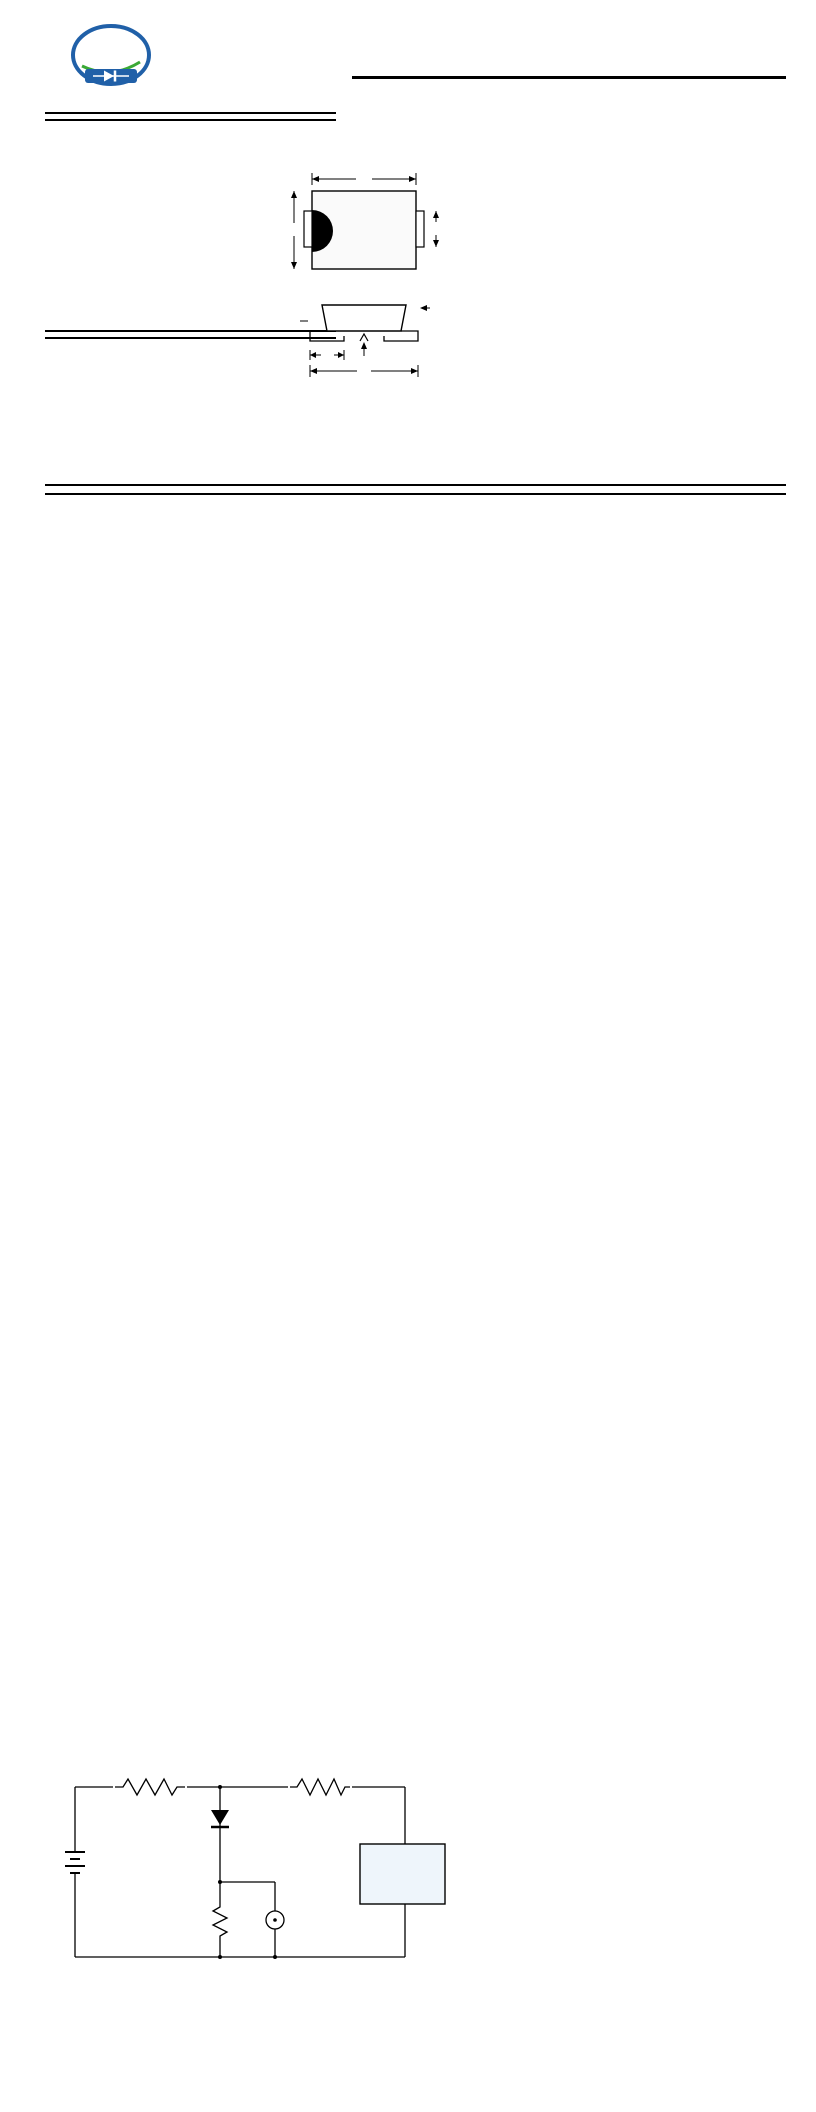  What do you see at coordinates (365, 275) in the screenshot?
I see `package-drawing` at bounding box center [365, 275].